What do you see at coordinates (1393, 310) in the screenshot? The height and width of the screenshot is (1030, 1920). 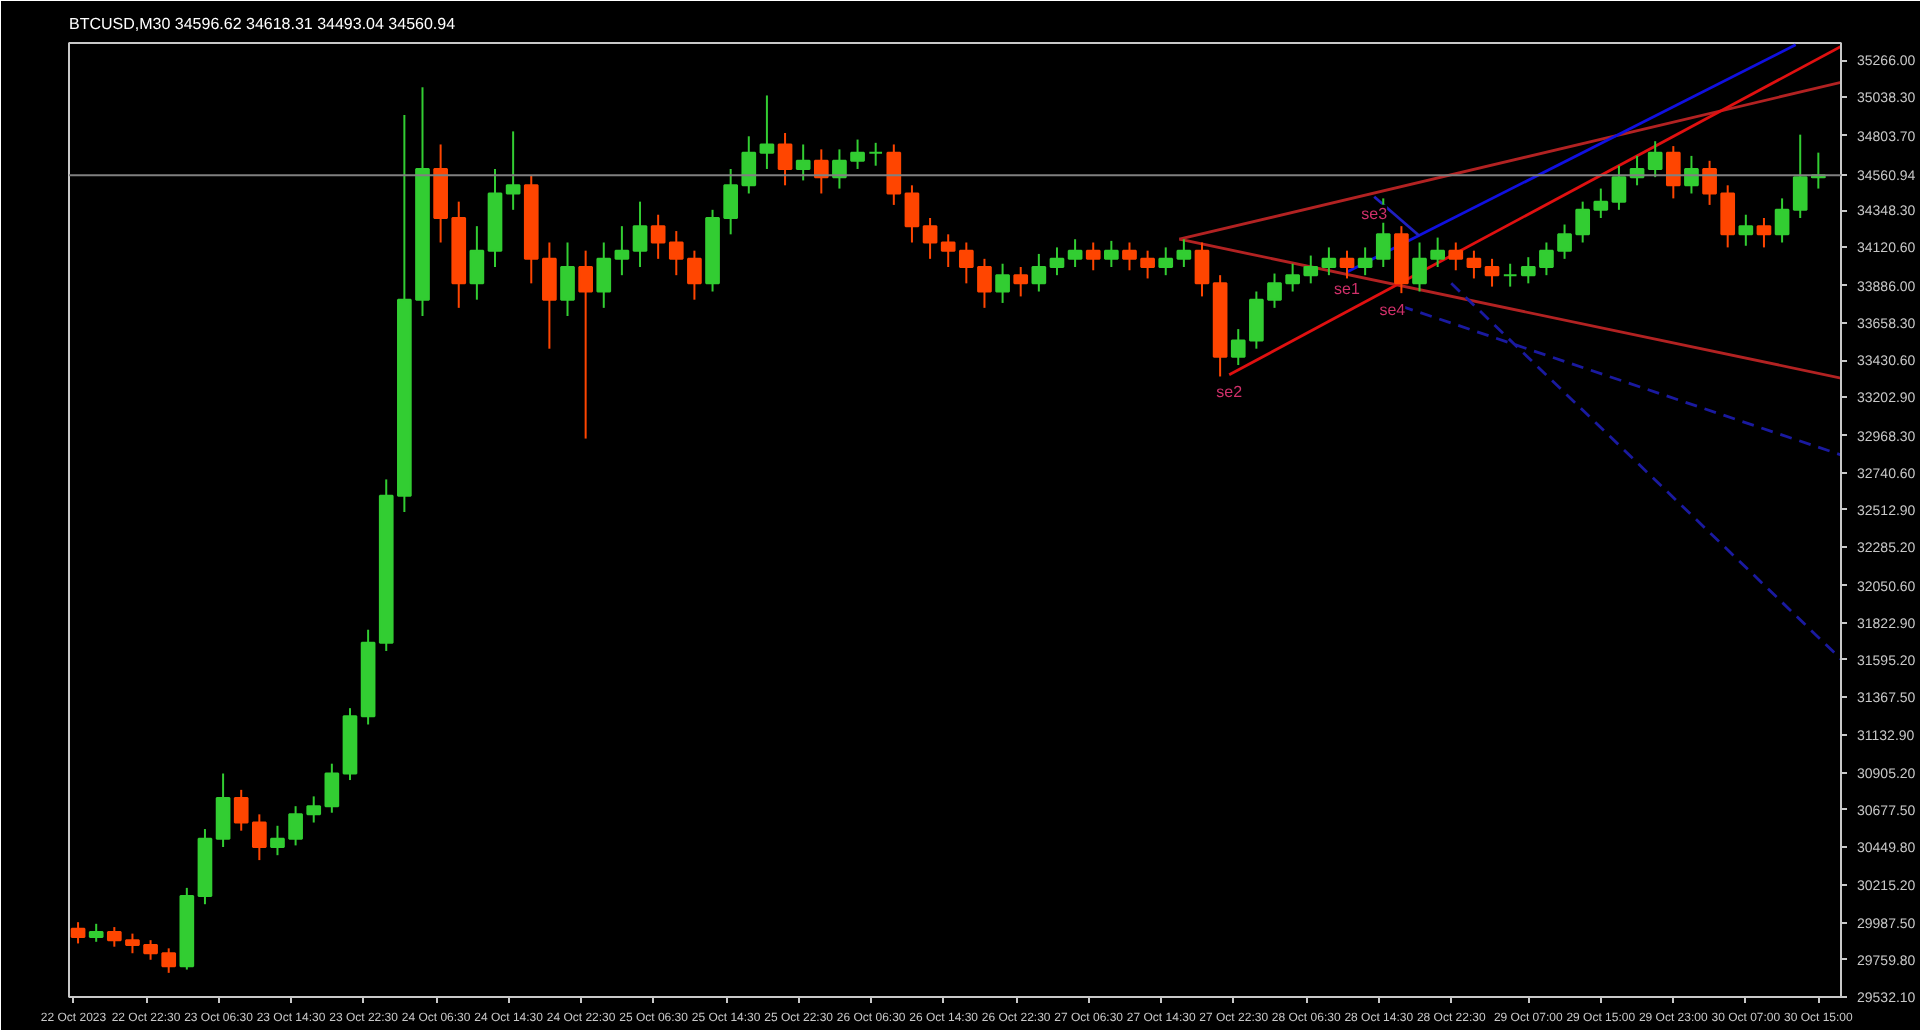 I see `annotation: se4` at bounding box center [1393, 310].